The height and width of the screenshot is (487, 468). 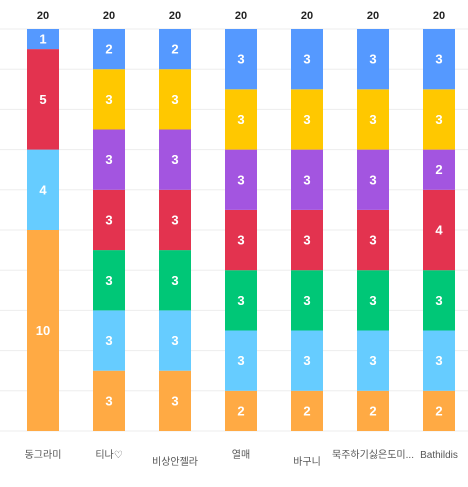 I want to click on segment-value-label: 5, so click(x=42, y=99).